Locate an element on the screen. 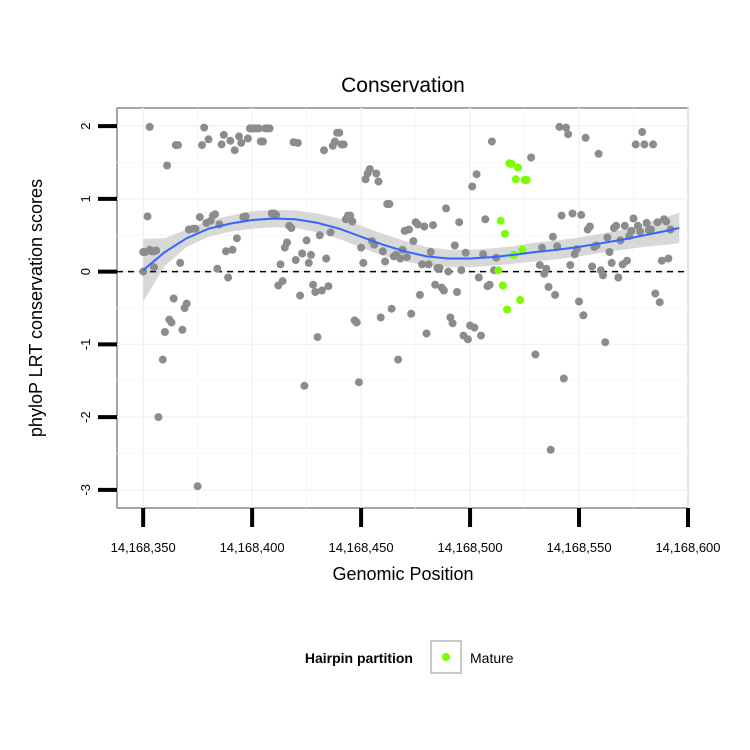 This screenshot has width=750, height=750. y-tick-label: -3 is located at coordinates (85, 490).